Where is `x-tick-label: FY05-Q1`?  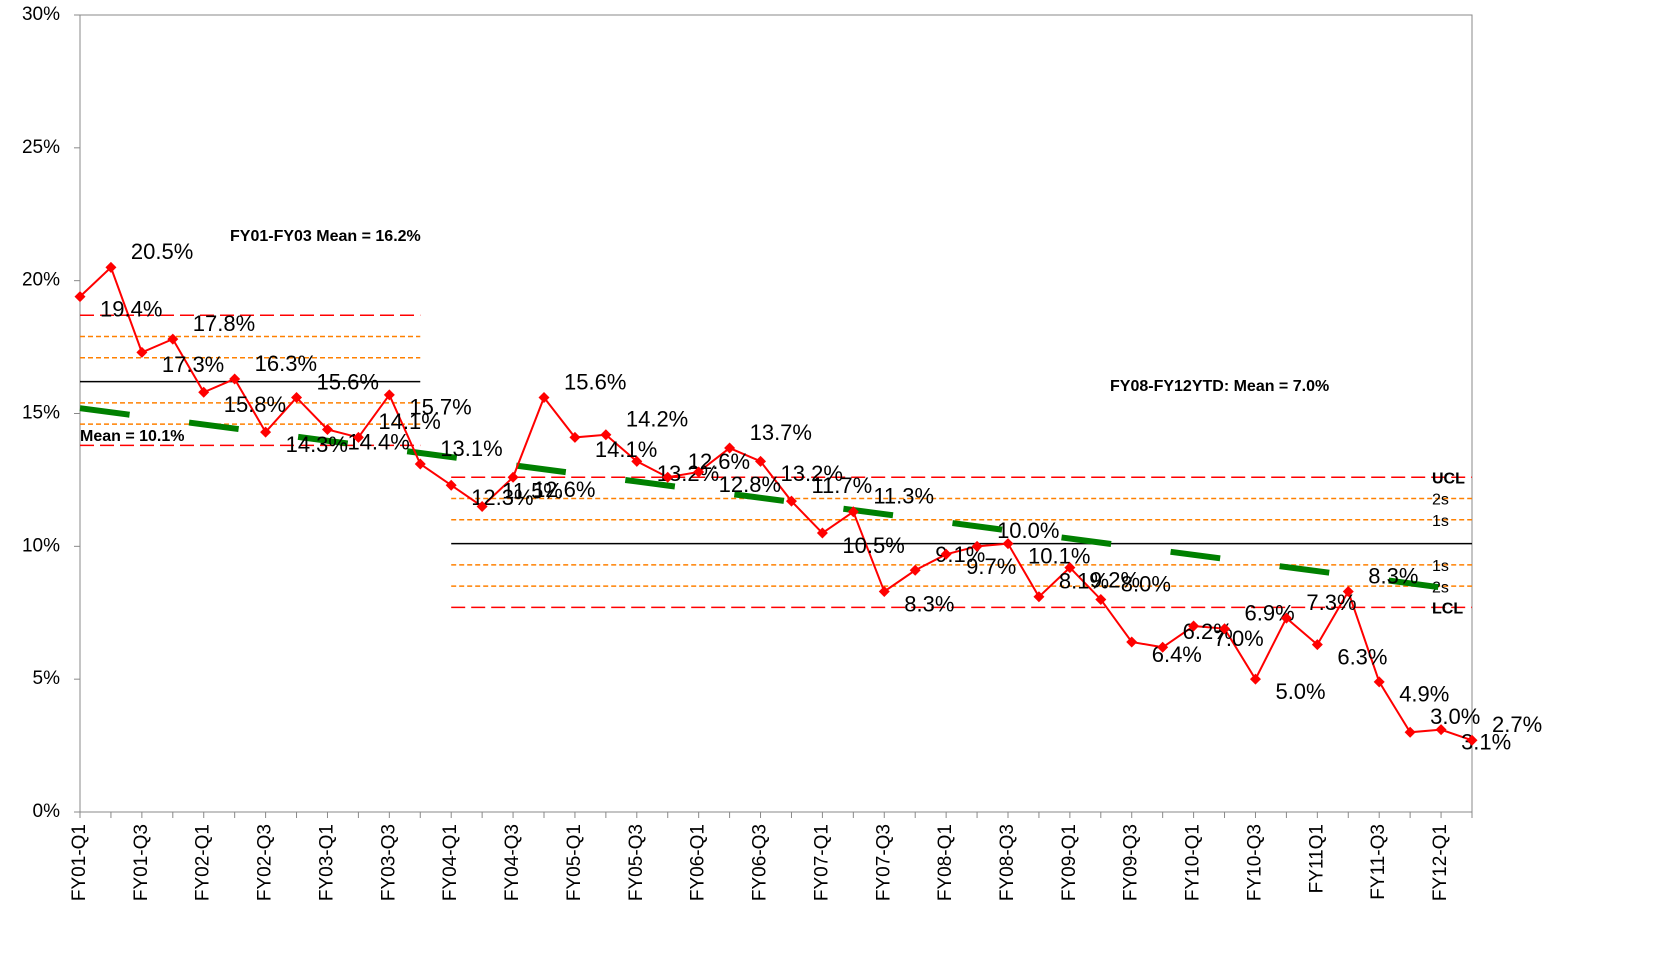 x-tick-label: FY05-Q1 is located at coordinates (574, 862).